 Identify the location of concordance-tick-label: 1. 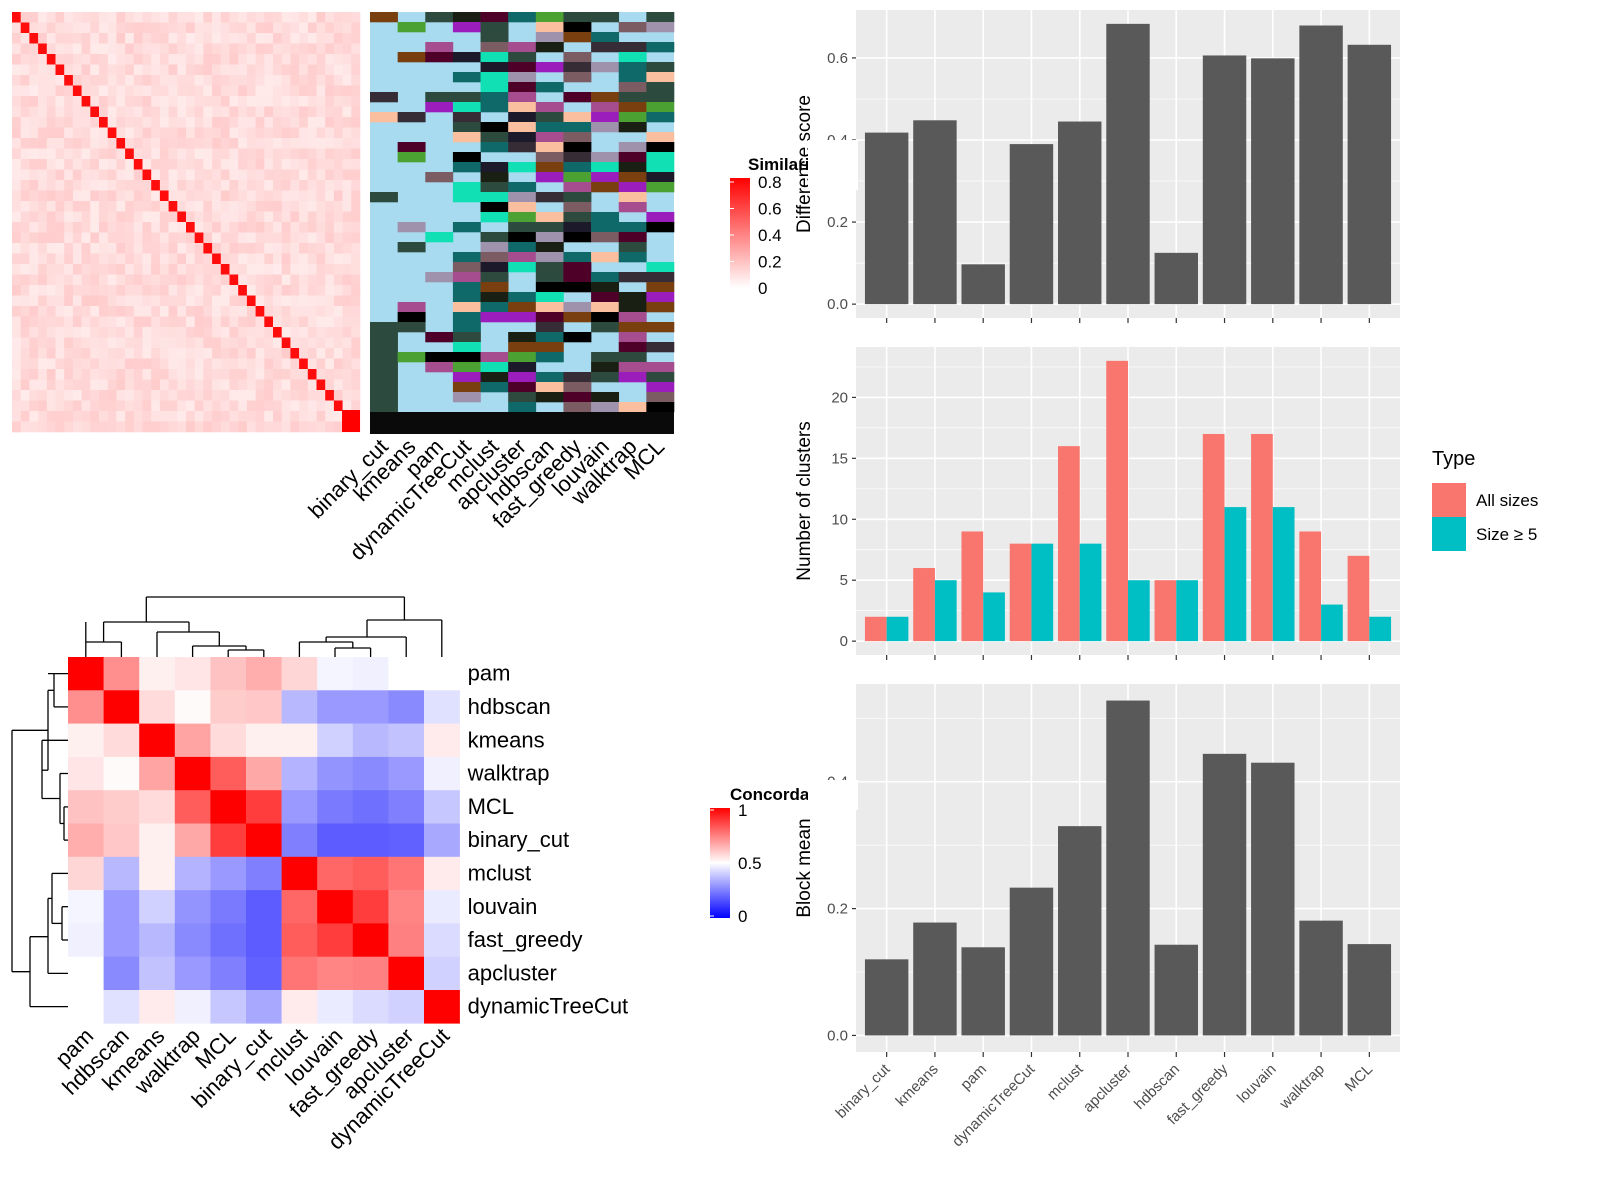
(742, 810).